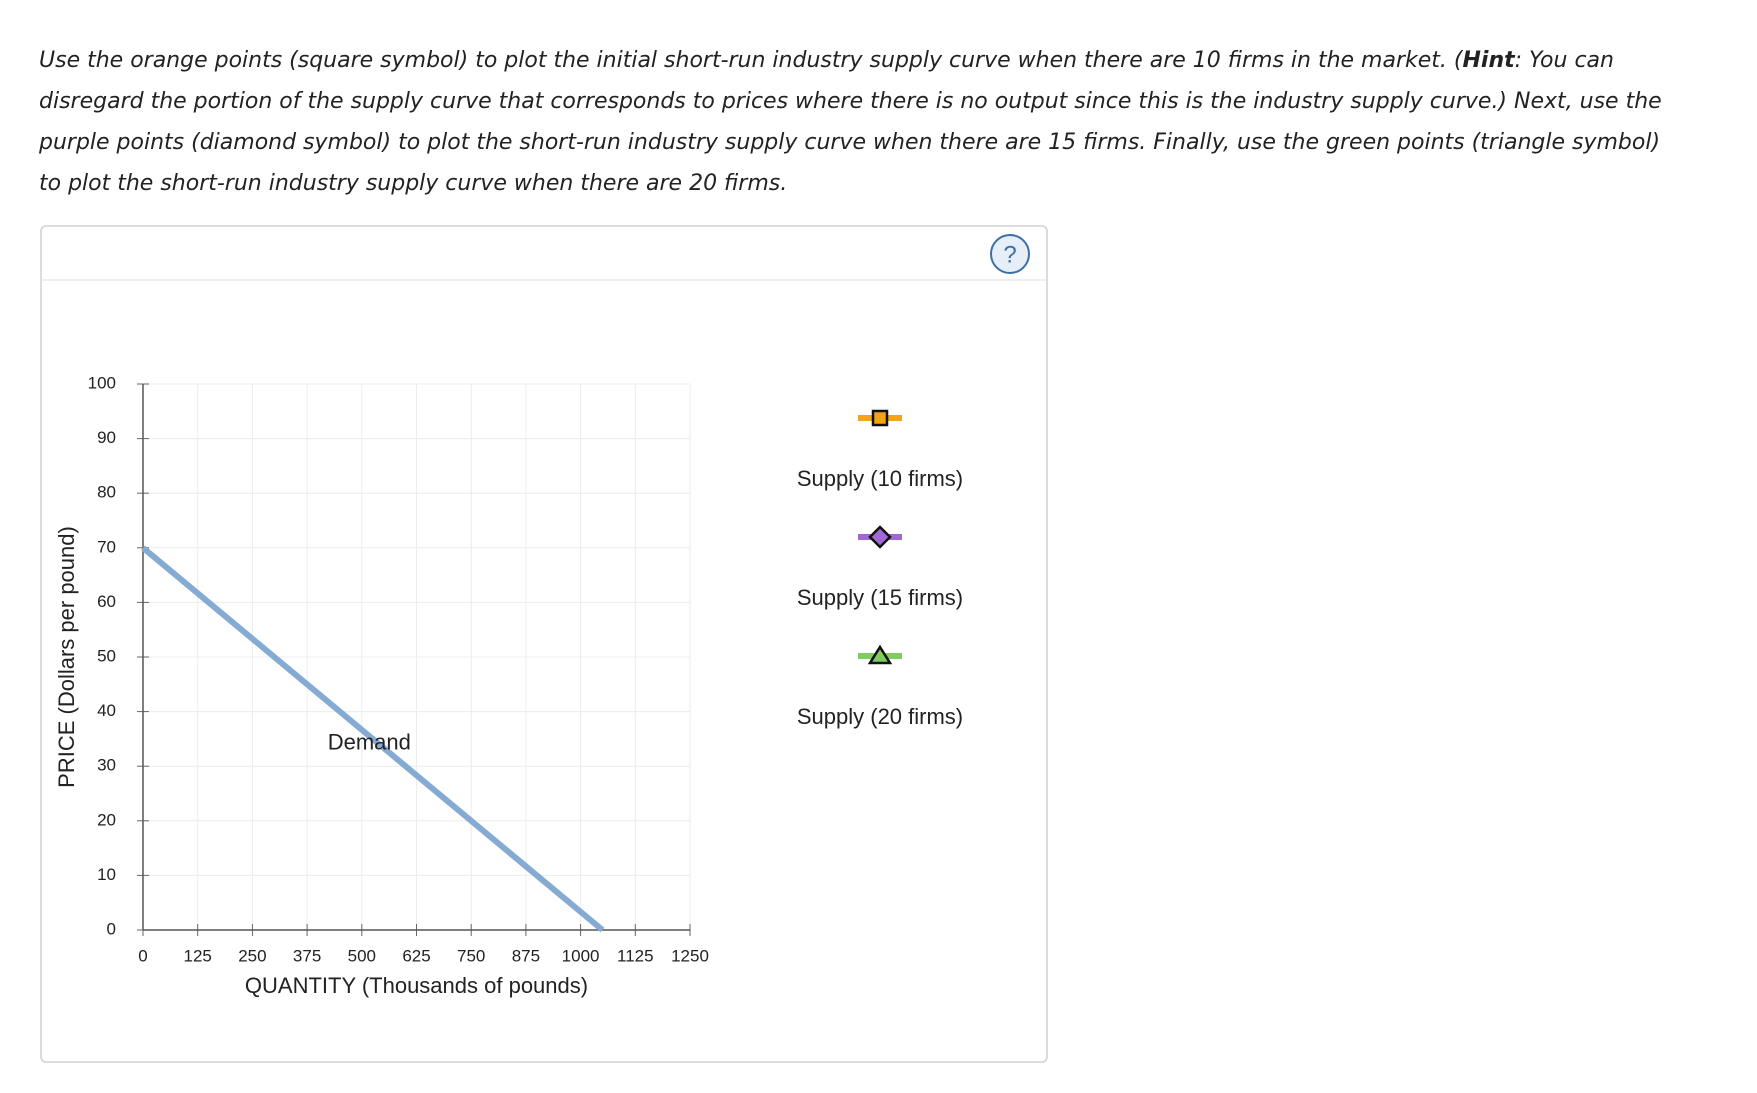 This screenshot has width=1757, height=1093. What do you see at coordinates (690, 955) in the screenshot?
I see `x-tick-label: 1250` at bounding box center [690, 955].